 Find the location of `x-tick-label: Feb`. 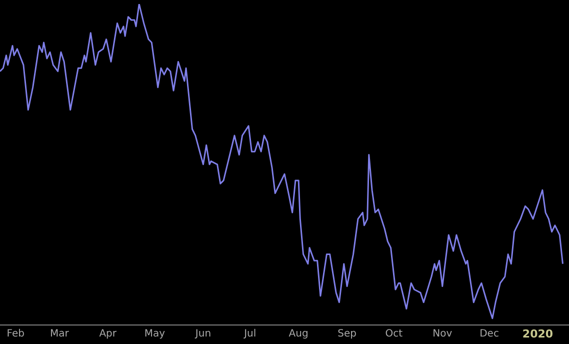

x-tick-label: Feb is located at coordinates (15, 334).